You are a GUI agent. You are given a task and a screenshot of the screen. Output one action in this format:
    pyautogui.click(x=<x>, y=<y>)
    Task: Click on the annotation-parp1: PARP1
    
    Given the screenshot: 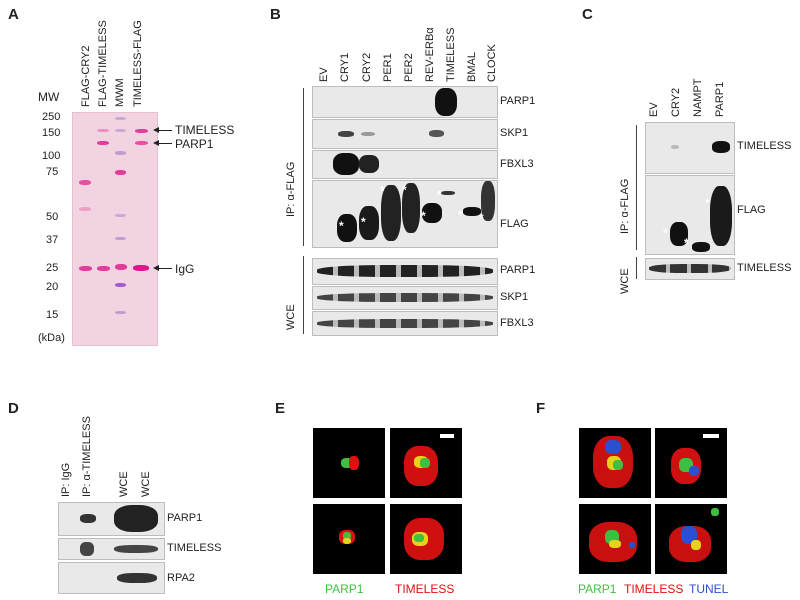 What is the action you would take?
    pyautogui.click(x=194, y=144)
    